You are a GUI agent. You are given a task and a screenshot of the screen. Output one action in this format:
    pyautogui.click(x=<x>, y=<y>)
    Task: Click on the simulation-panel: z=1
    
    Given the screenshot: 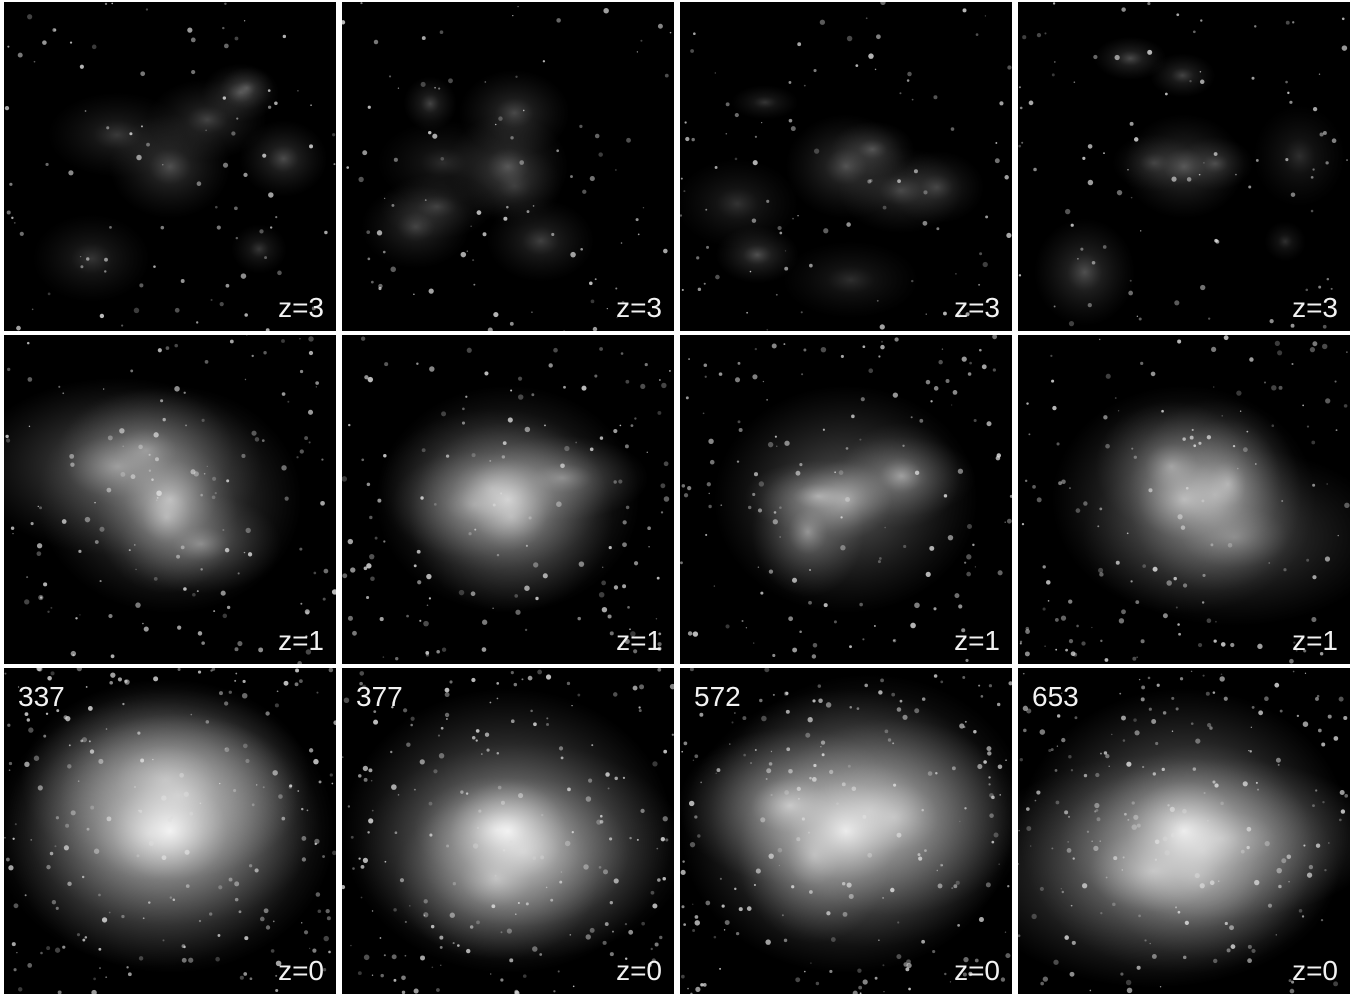 What is the action you would take?
    pyautogui.click(x=508, y=499)
    